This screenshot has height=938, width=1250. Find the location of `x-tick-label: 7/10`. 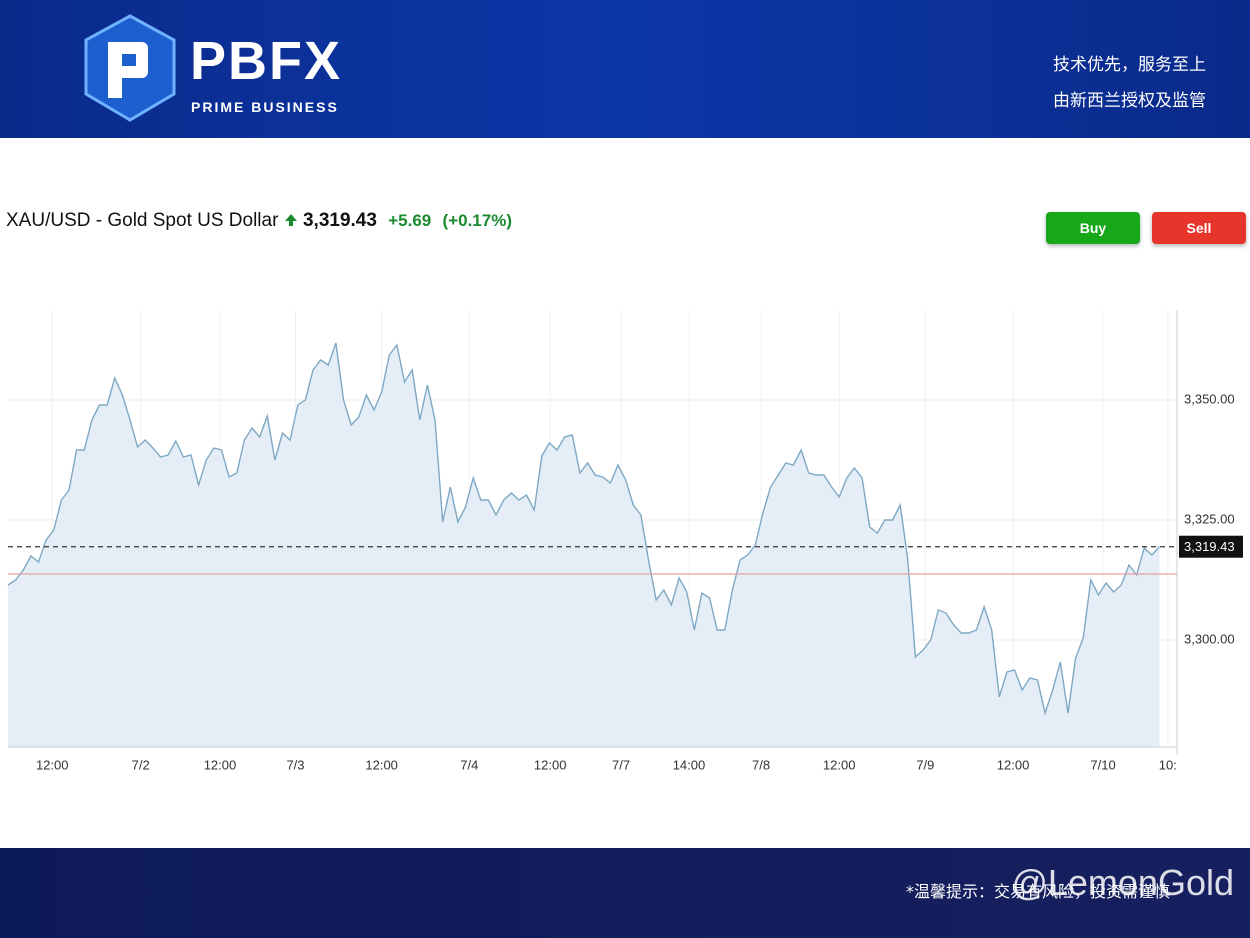

x-tick-label: 7/10 is located at coordinates (1102, 764).